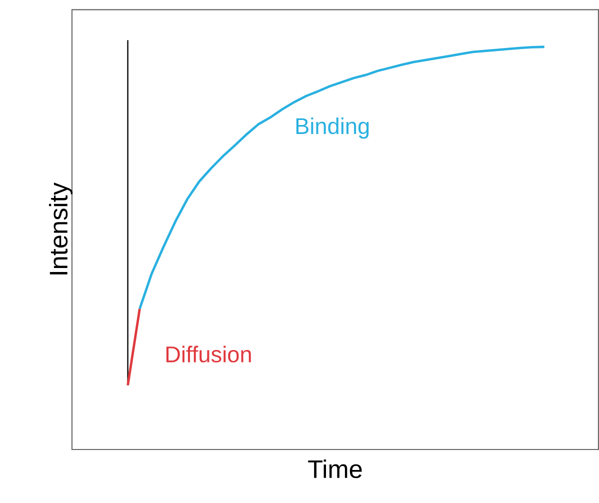 The image size is (599, 503). I want to click on series-label: Diffusion, so click(208, 354).